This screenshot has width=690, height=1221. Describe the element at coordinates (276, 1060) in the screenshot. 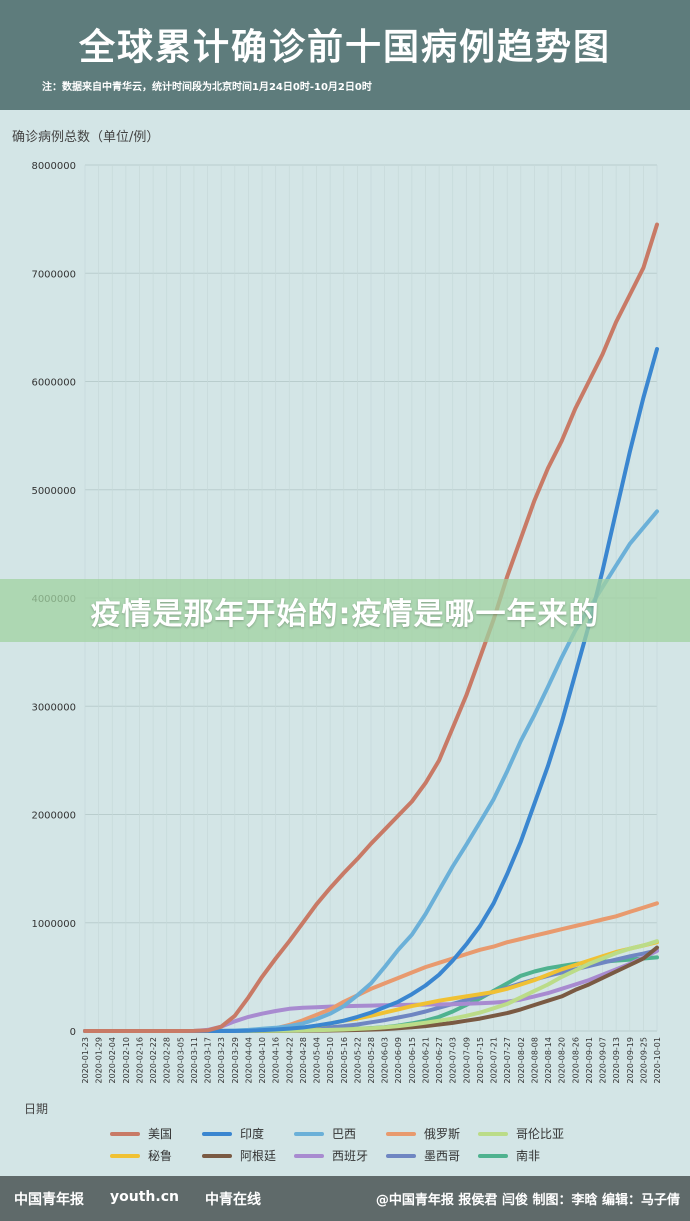

I see `x-tick-label: 2020-04-16` at that location.